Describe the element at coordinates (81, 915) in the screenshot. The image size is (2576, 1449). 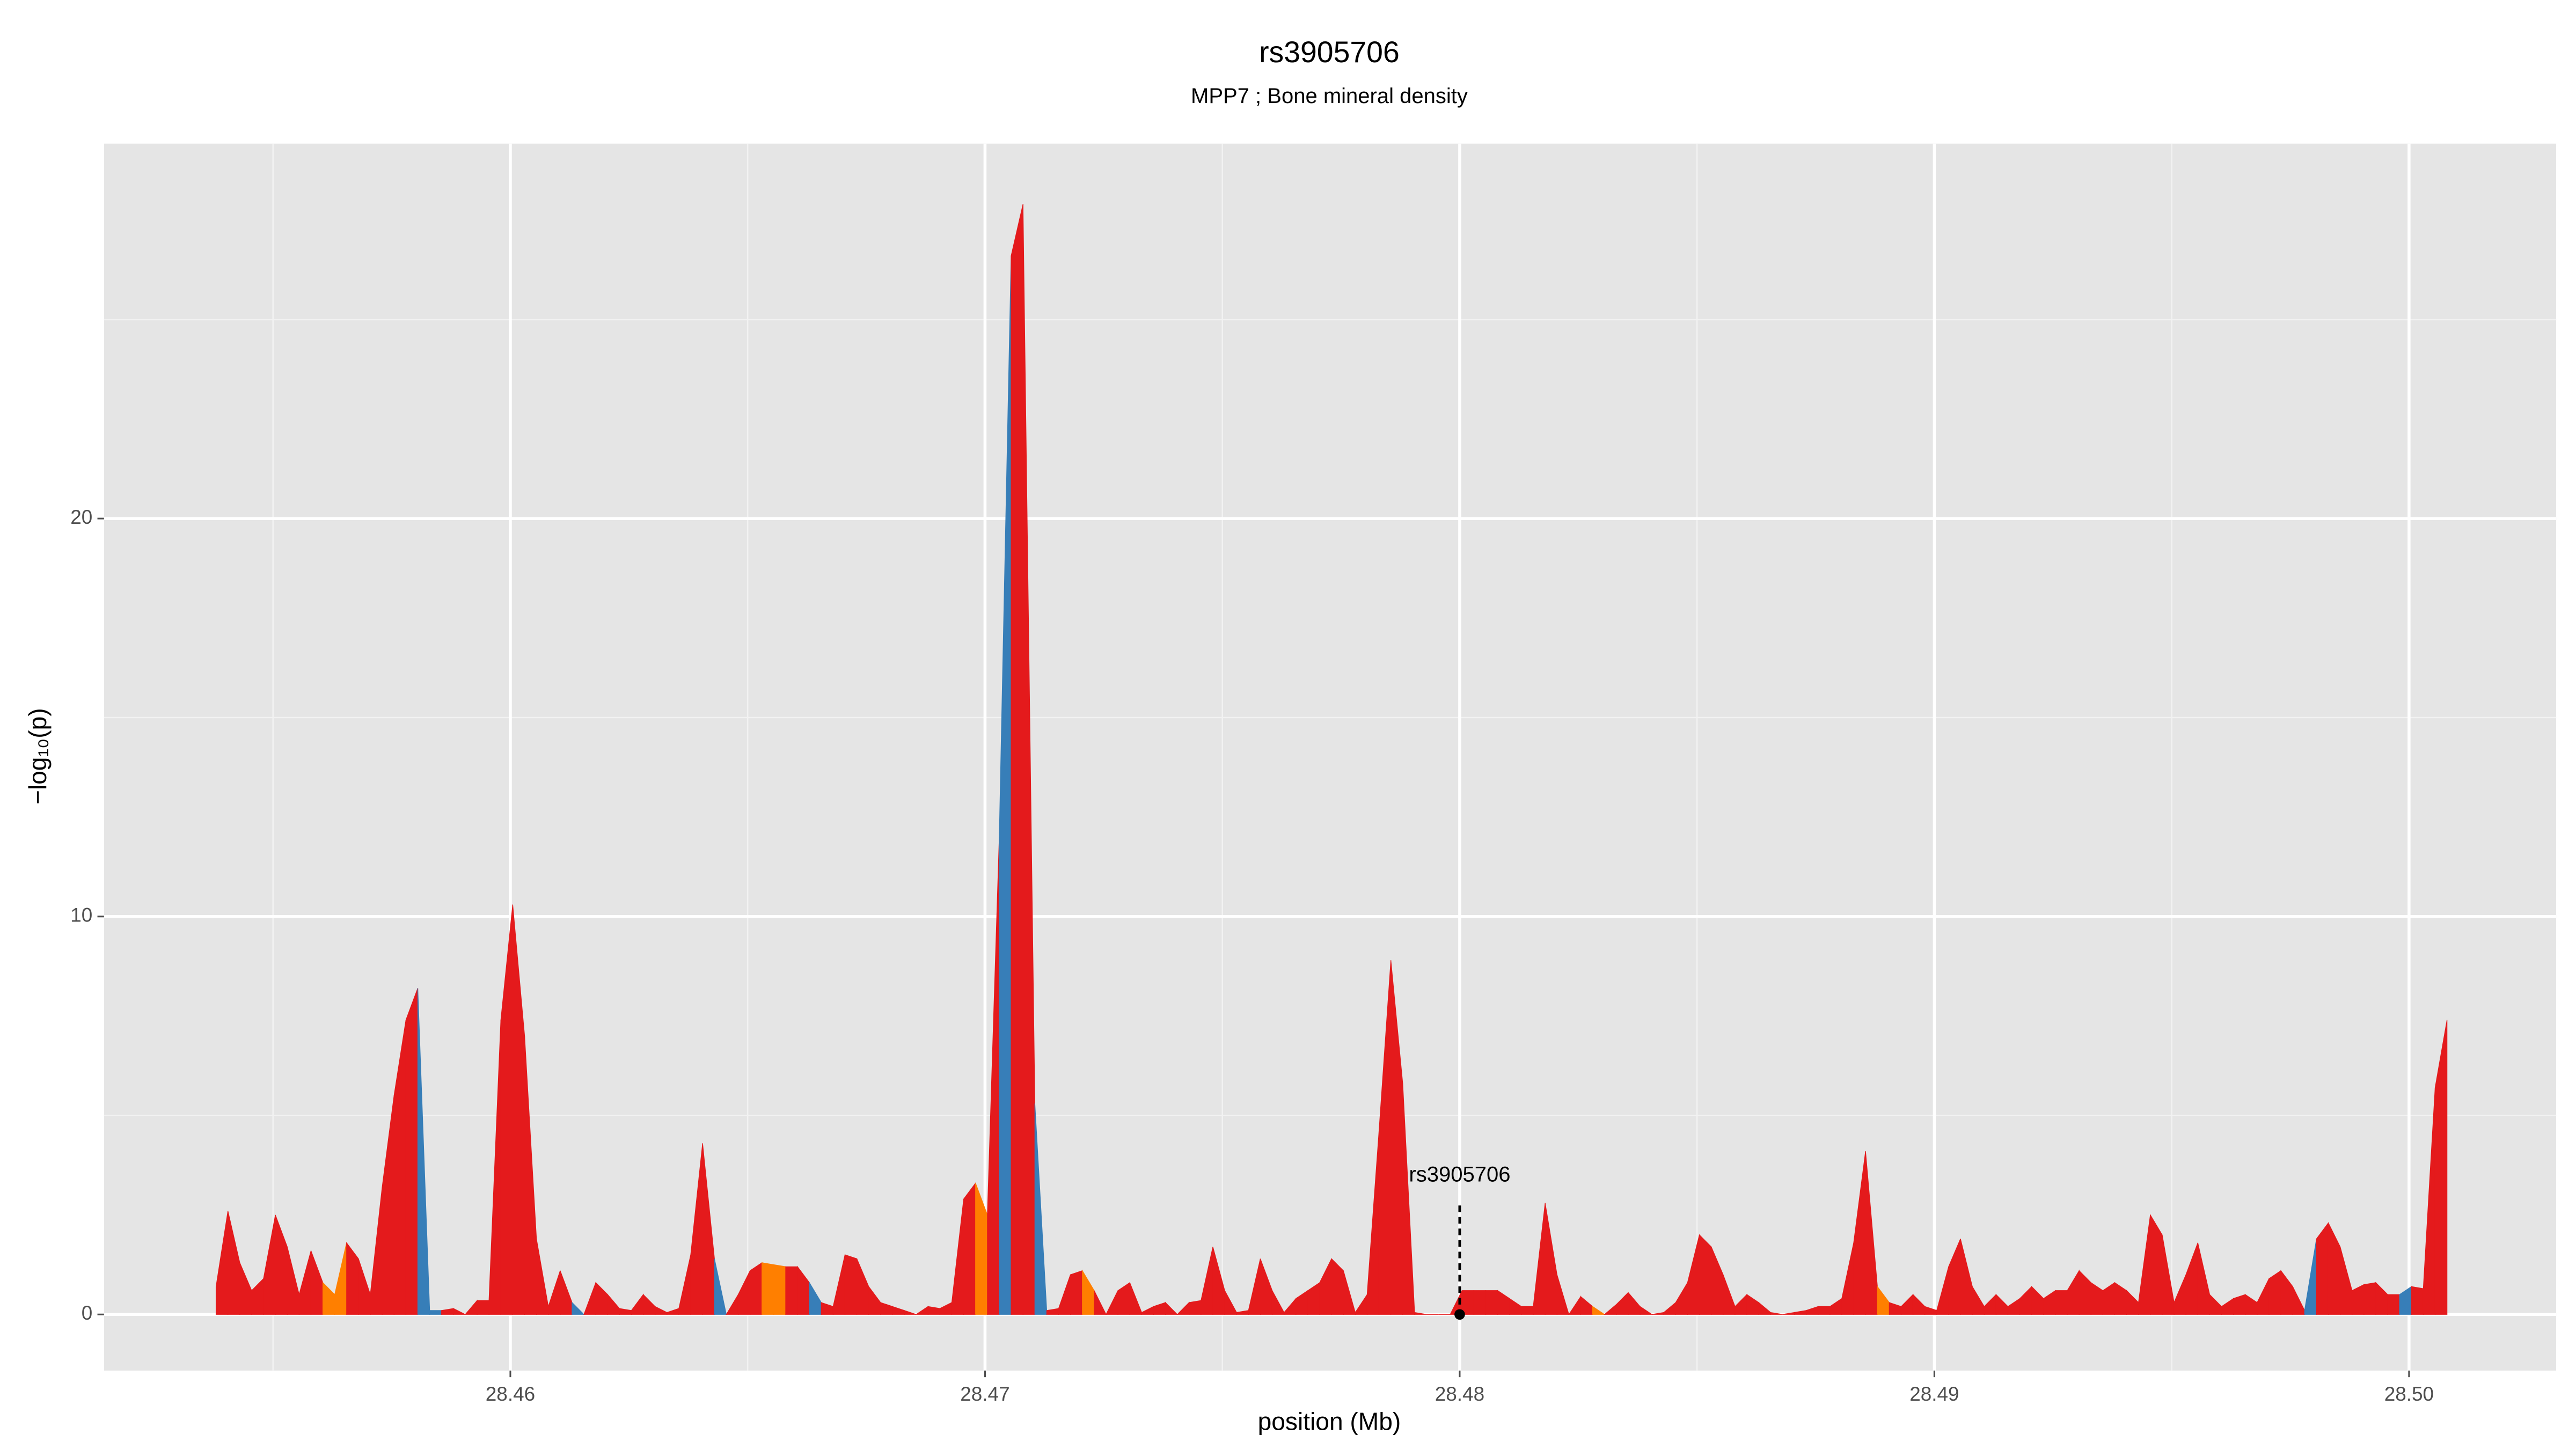
I see `y-tick-label: 10` at that location.